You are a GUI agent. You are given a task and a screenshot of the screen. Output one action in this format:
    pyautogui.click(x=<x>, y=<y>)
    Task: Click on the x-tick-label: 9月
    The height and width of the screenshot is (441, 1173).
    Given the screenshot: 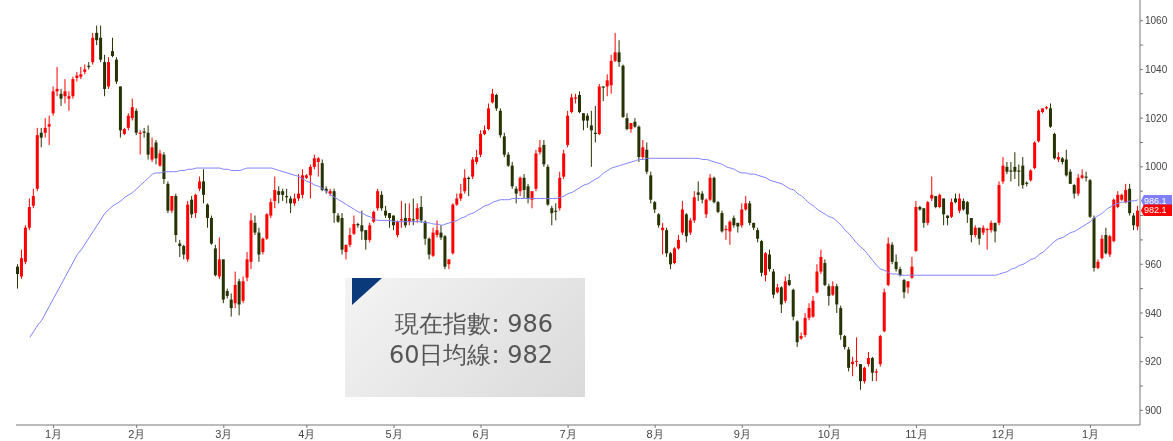 What is the action you would take?
    pyautogui.click(x=742, y=433)
    